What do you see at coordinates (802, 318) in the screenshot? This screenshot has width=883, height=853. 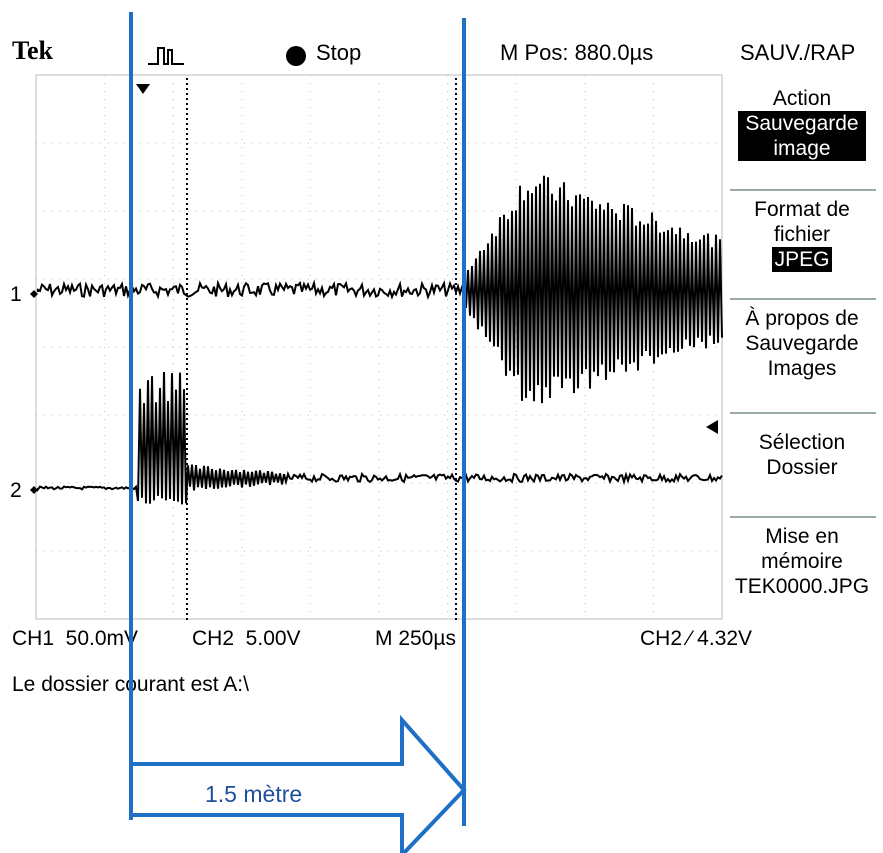 I see `menu-about-1: À propos de` at bounding box center [802, 318].